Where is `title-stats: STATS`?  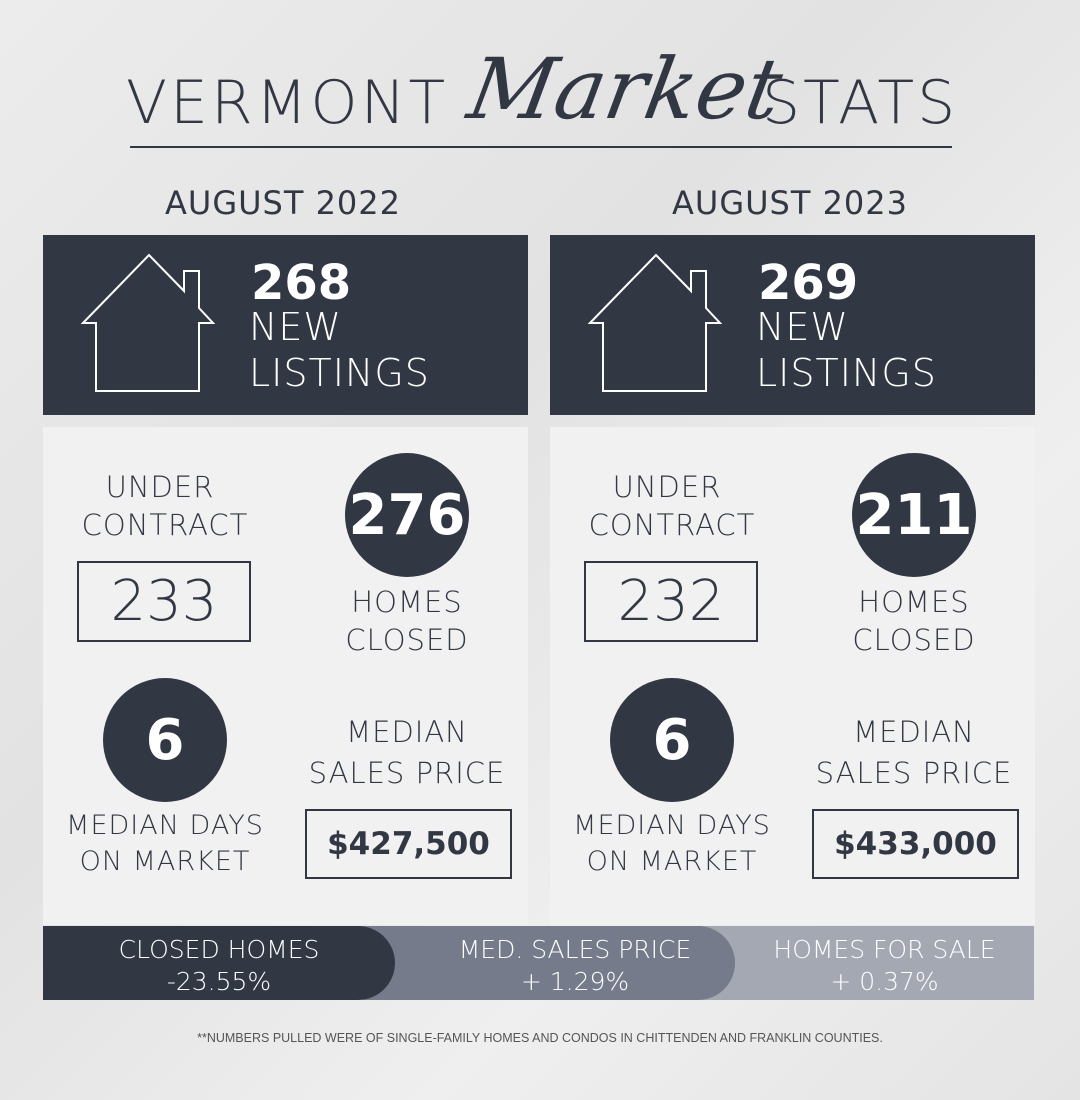
title-stats: STATS is located at coordinates (860, 103).